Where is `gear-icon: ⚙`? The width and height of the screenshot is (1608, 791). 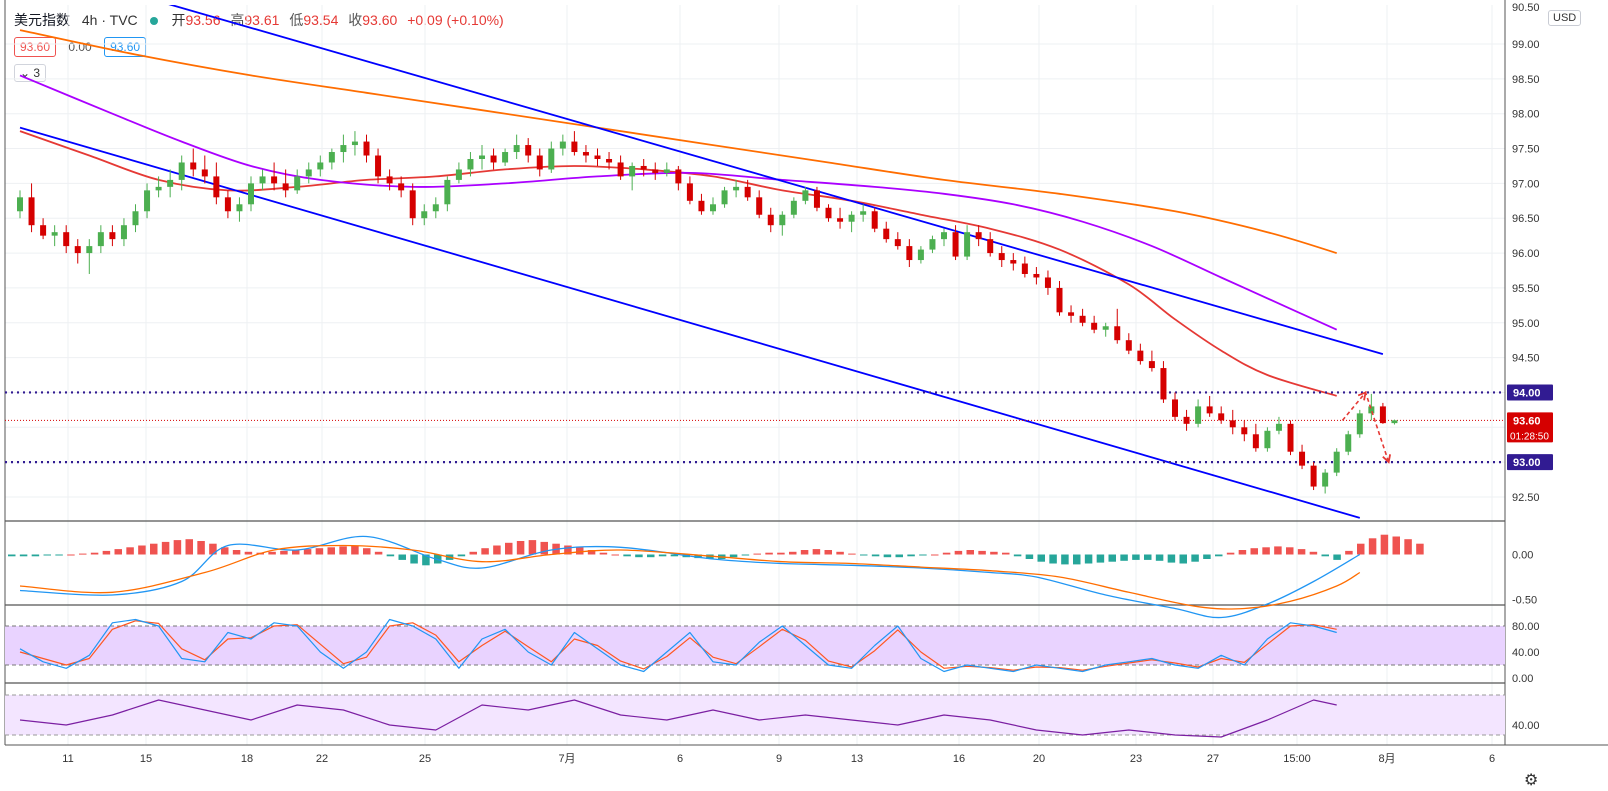
gear-icon: ⚙ is located at coordinates (1531, 780).